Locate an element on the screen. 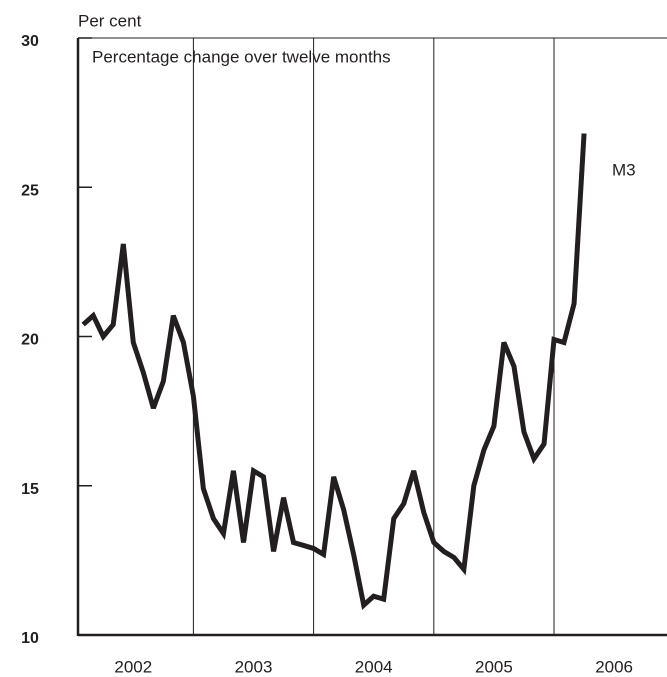 This screenshot has height=677, width=667. y-tick-label: 30 is located at coordinates (30, 41).